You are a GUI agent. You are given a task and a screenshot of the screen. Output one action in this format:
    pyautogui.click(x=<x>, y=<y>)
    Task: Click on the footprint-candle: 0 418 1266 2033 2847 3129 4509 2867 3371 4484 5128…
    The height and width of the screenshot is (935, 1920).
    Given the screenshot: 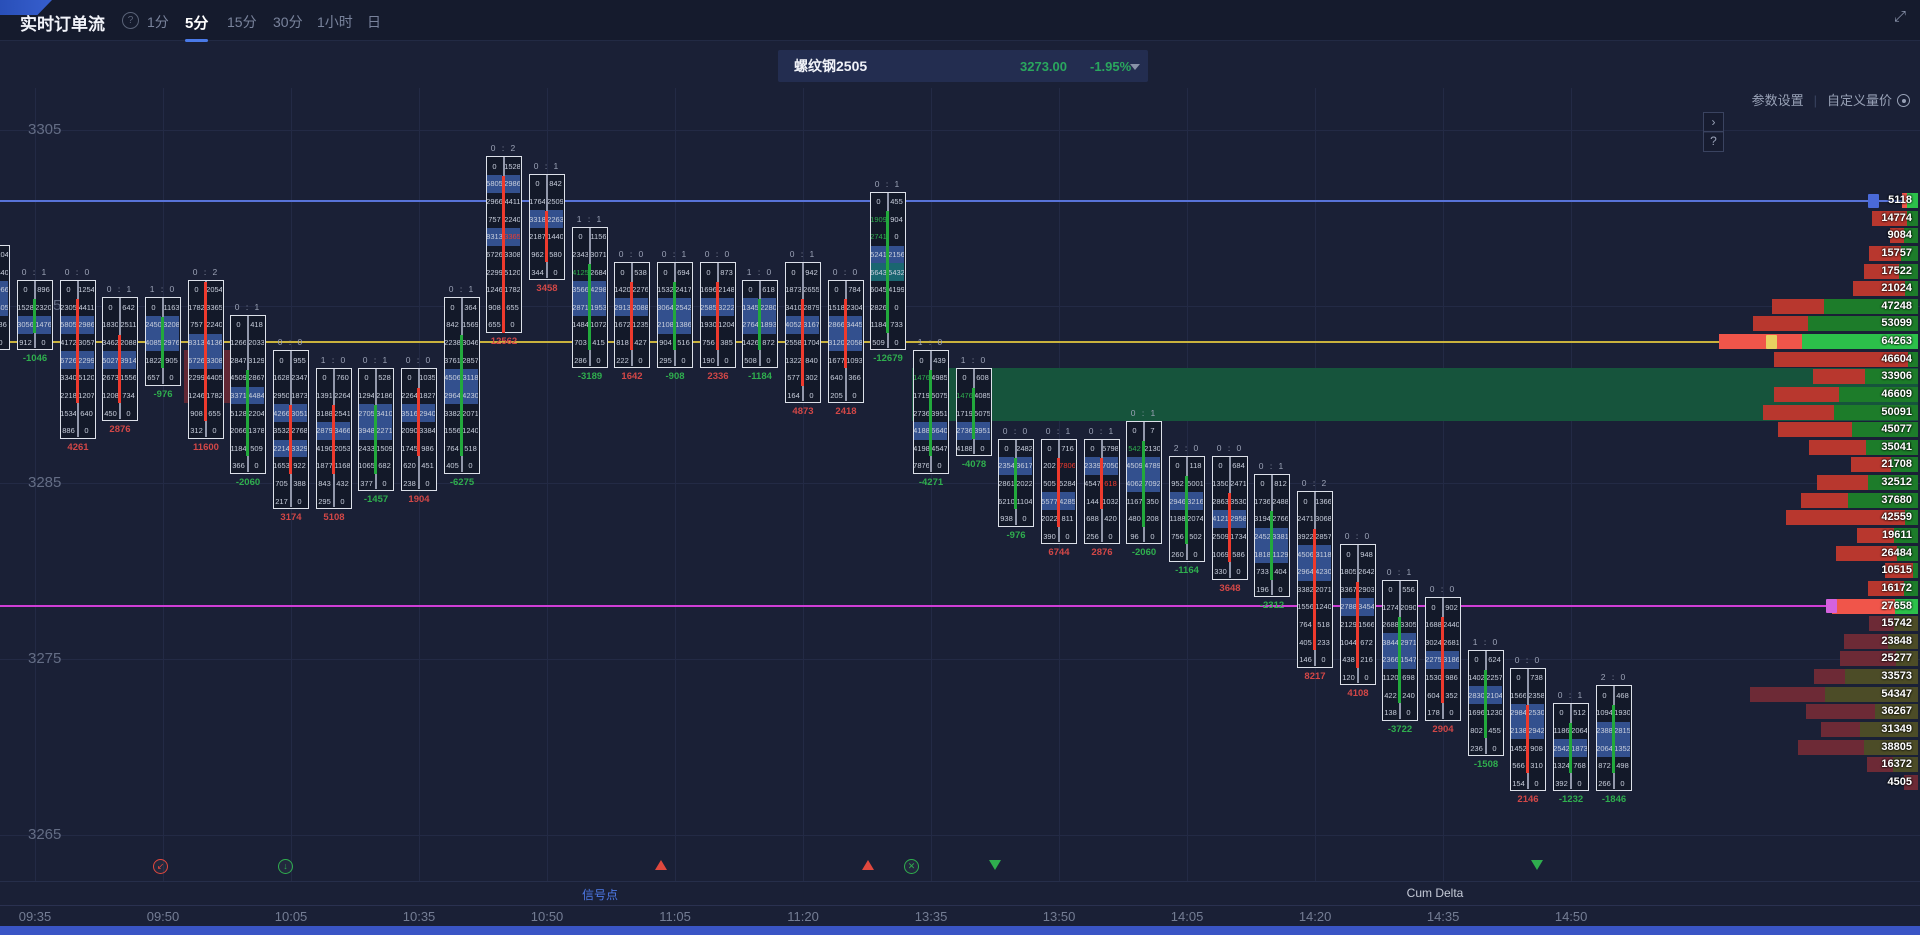 What is the action you would take?
    pyautogui.click(x=248, y=394)
    